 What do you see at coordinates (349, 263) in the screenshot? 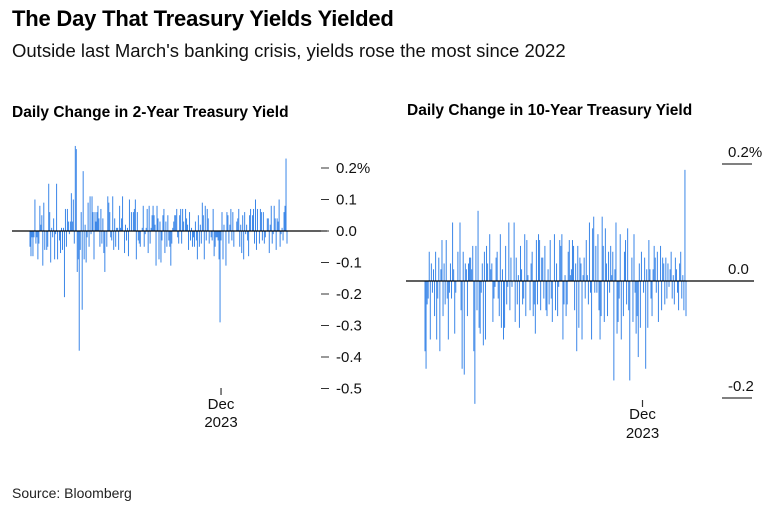
I see `y-tick-label: -0.1` at bounding box center [349, 263].